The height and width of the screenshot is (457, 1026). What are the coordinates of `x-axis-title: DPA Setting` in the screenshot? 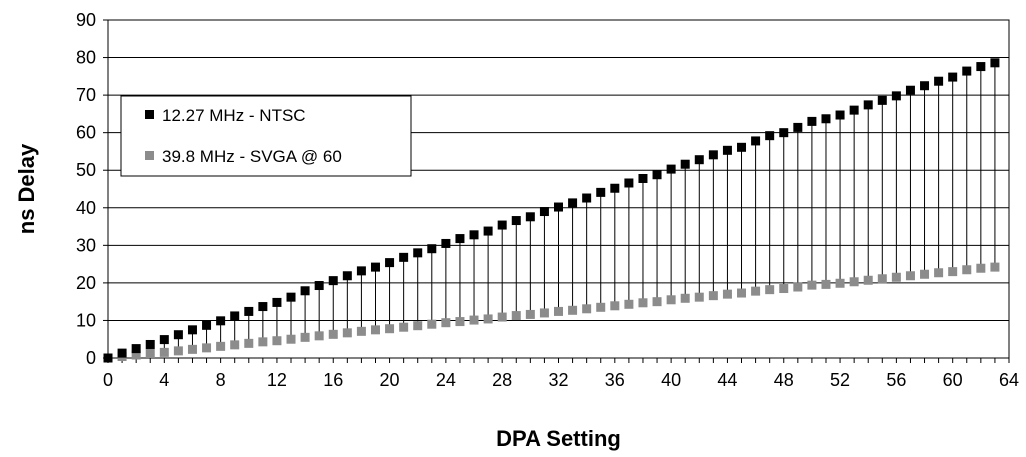 It's located at (558, 438).